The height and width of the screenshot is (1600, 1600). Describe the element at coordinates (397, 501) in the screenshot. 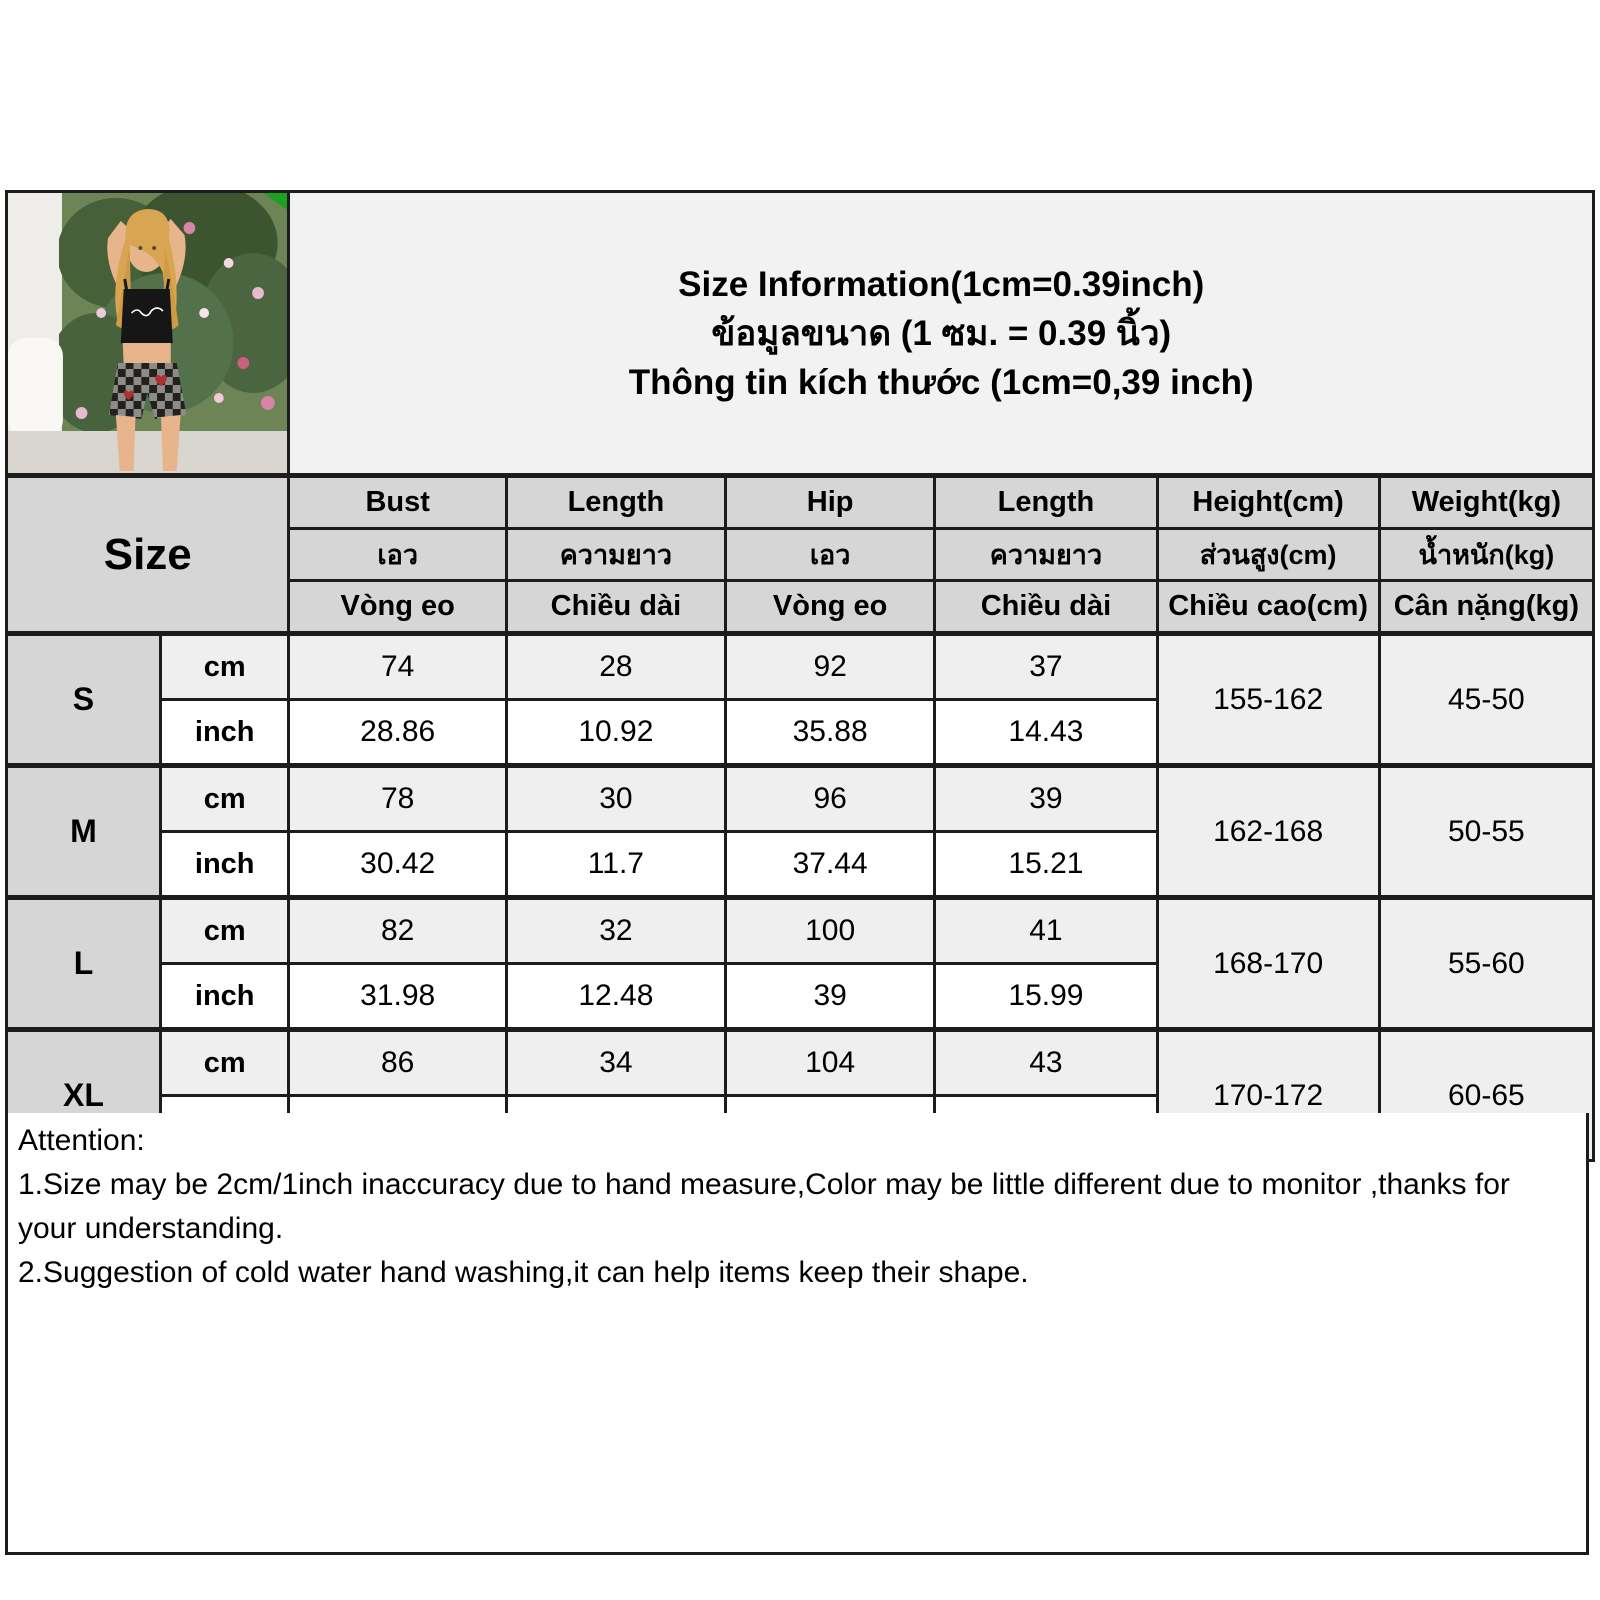

I see `col-header-bust-en: Bust` at that location.